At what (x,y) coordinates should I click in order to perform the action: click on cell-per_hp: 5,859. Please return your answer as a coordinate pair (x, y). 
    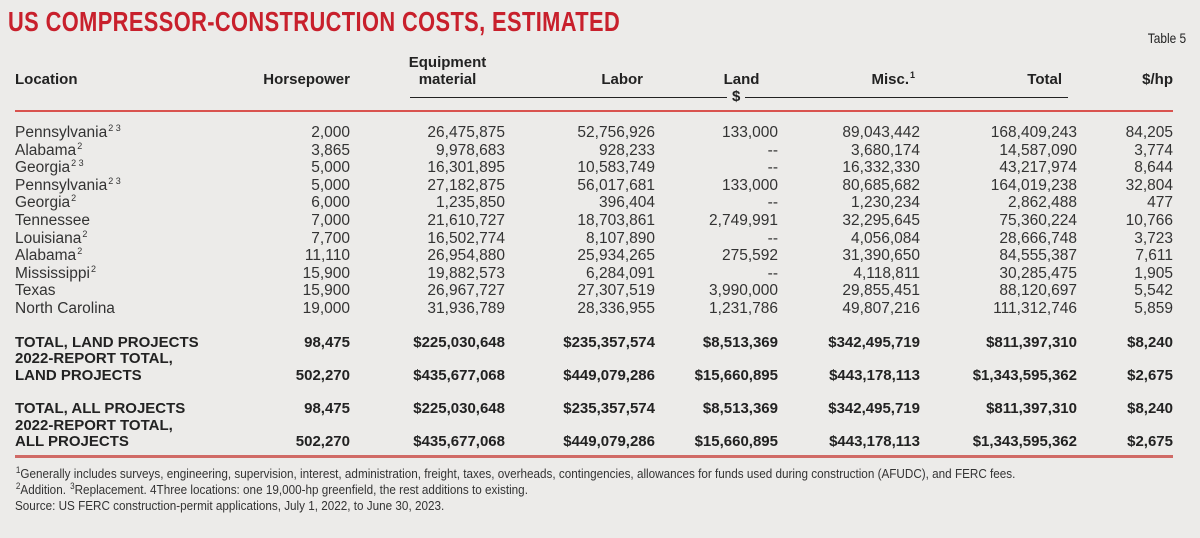
    Looking at the image, I should click on (1153, 308).